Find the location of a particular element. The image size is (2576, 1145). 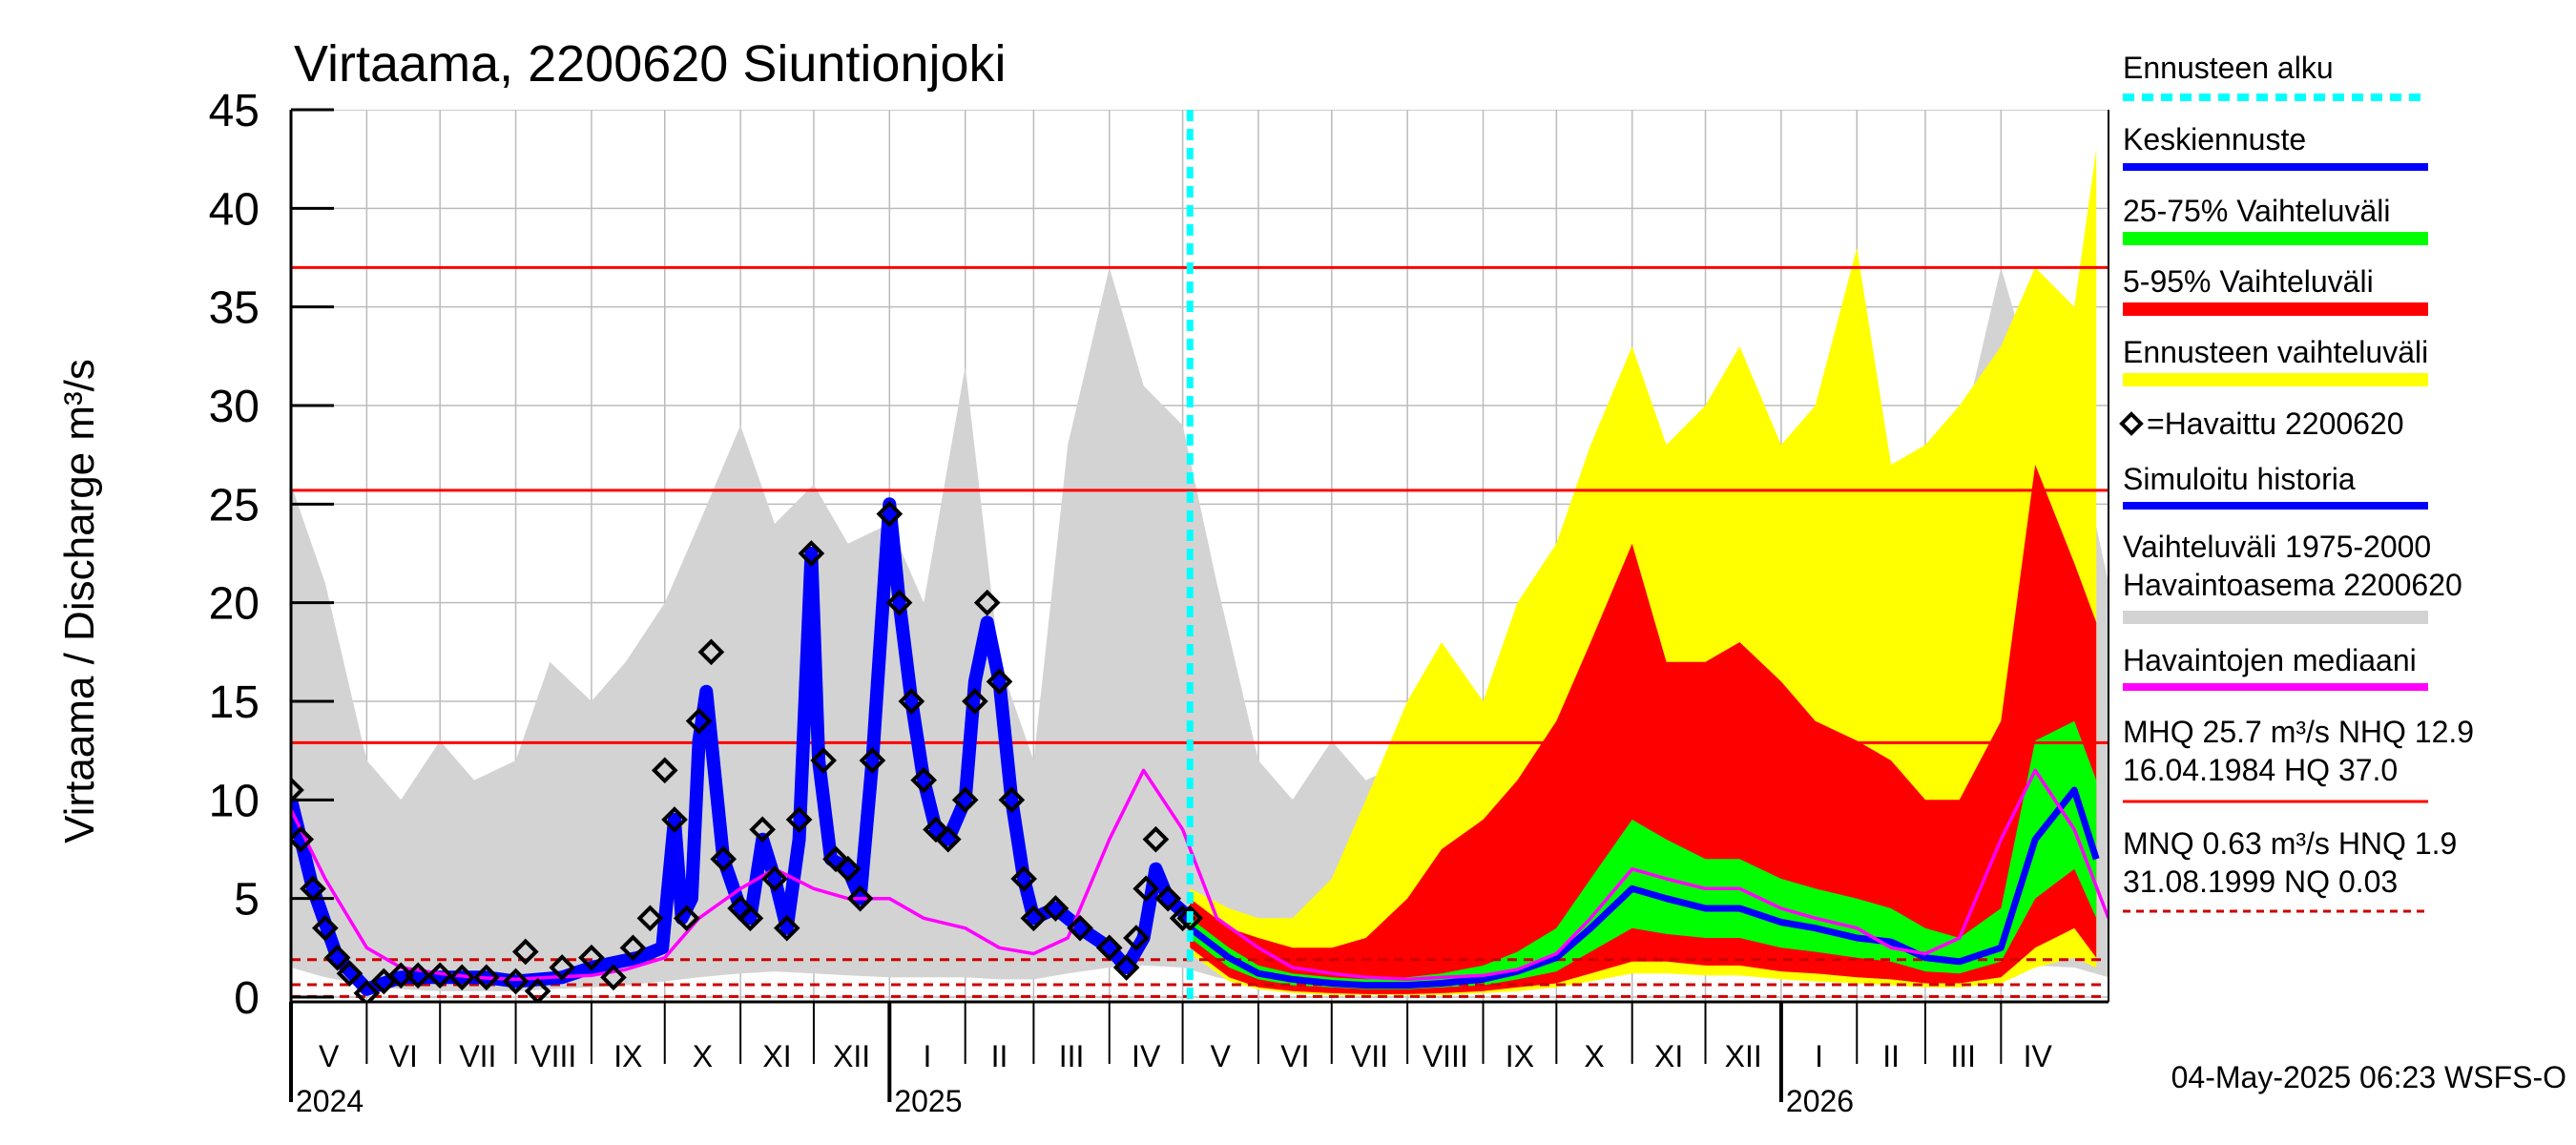

legend-label: =Havaittu 2200620 is located at coordinates (2275, 423).